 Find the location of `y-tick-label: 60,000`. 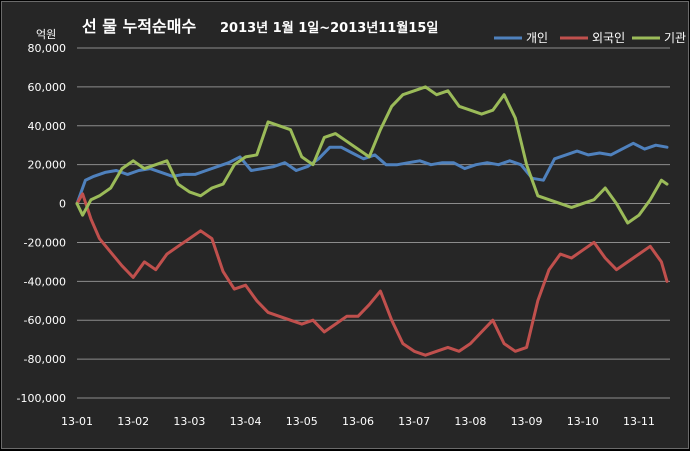

y-tick-label: 60,000 is located at coordinates (47, 87).